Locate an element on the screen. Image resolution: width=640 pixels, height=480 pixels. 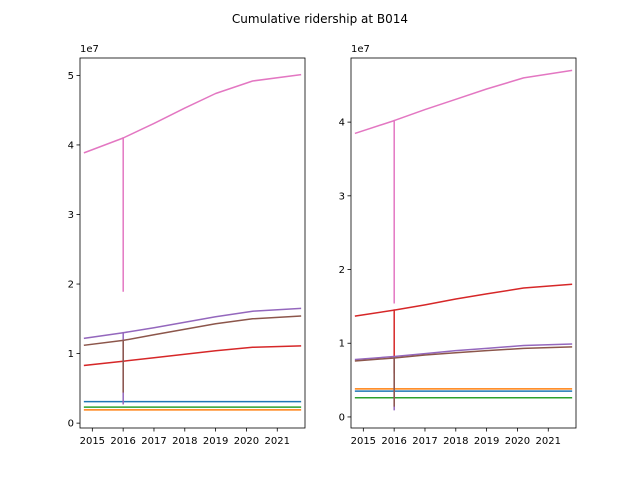
y-tick-label: 5 is located at coordinates (71, 76).